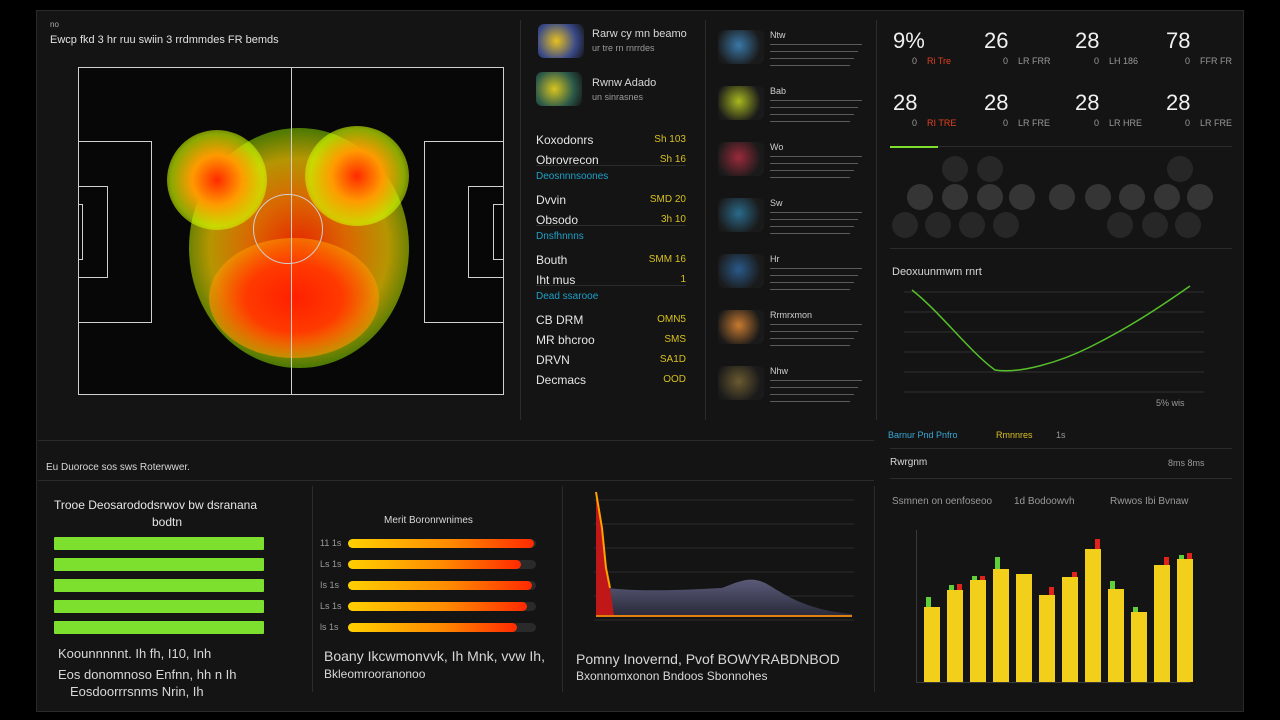  Describe the element at coordinates (639, 34) in the screenshot. I see `player-name: Rarw cy mn beamo` at that location.